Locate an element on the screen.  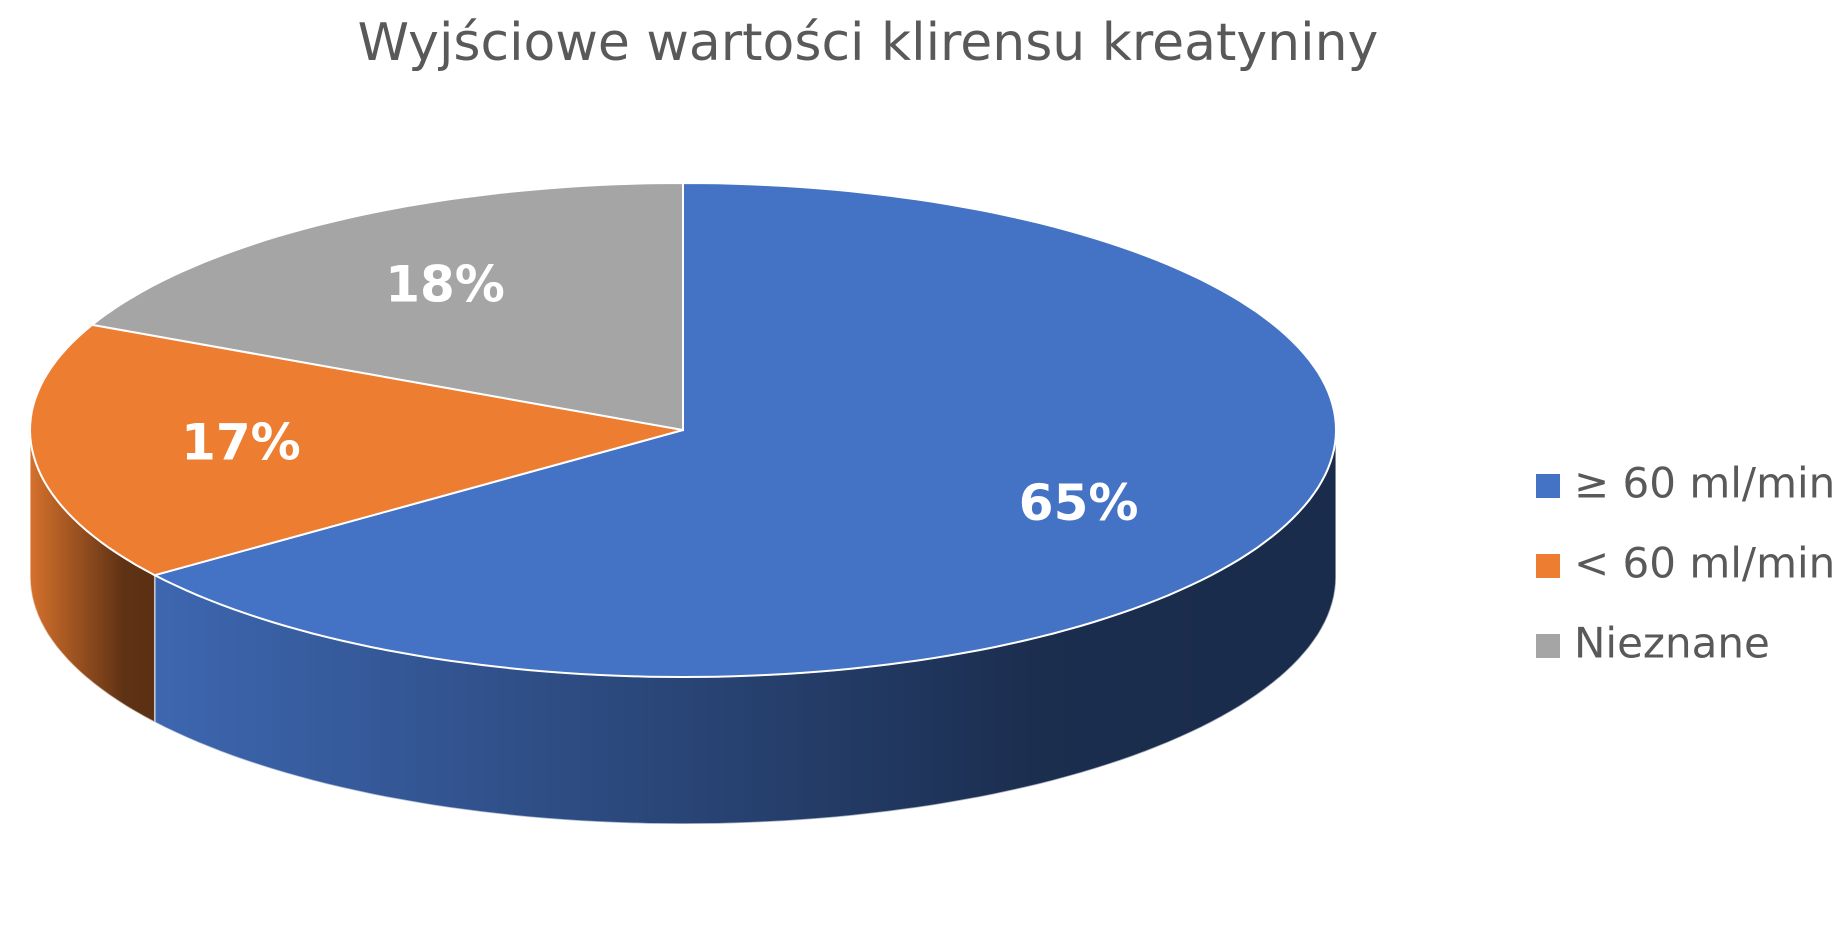
legend-label: ≥ 60 ml/min is located at coordinates (1704, 483).